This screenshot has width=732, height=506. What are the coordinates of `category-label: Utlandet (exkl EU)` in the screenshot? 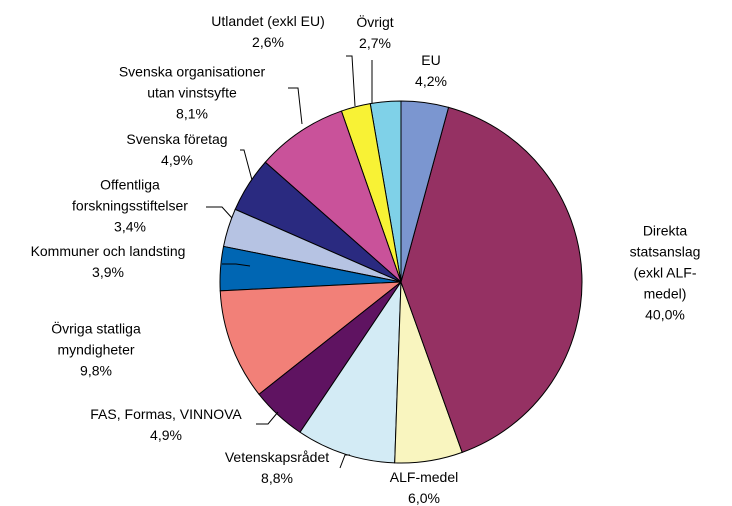 It's located at (268, 21).